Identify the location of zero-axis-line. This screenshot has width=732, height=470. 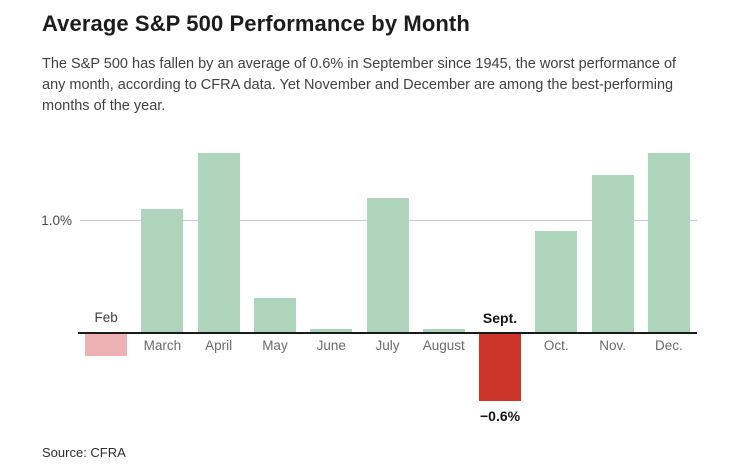
(387, 333).